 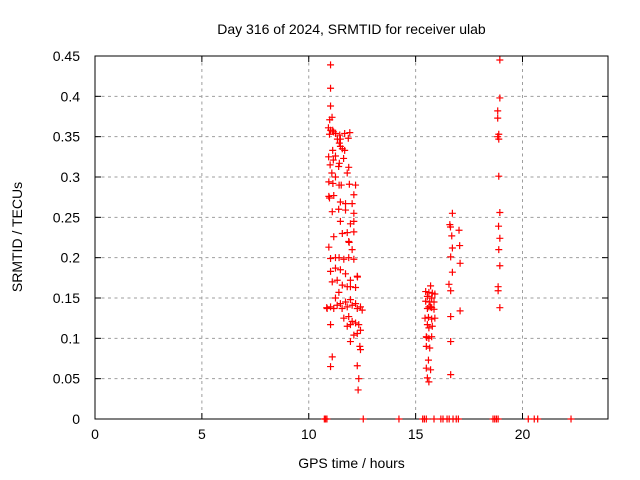 What do you see at coordinates (416, 434) in the screenshot?
I see `x-tick-label: 15` at bounding box center [416, 434].